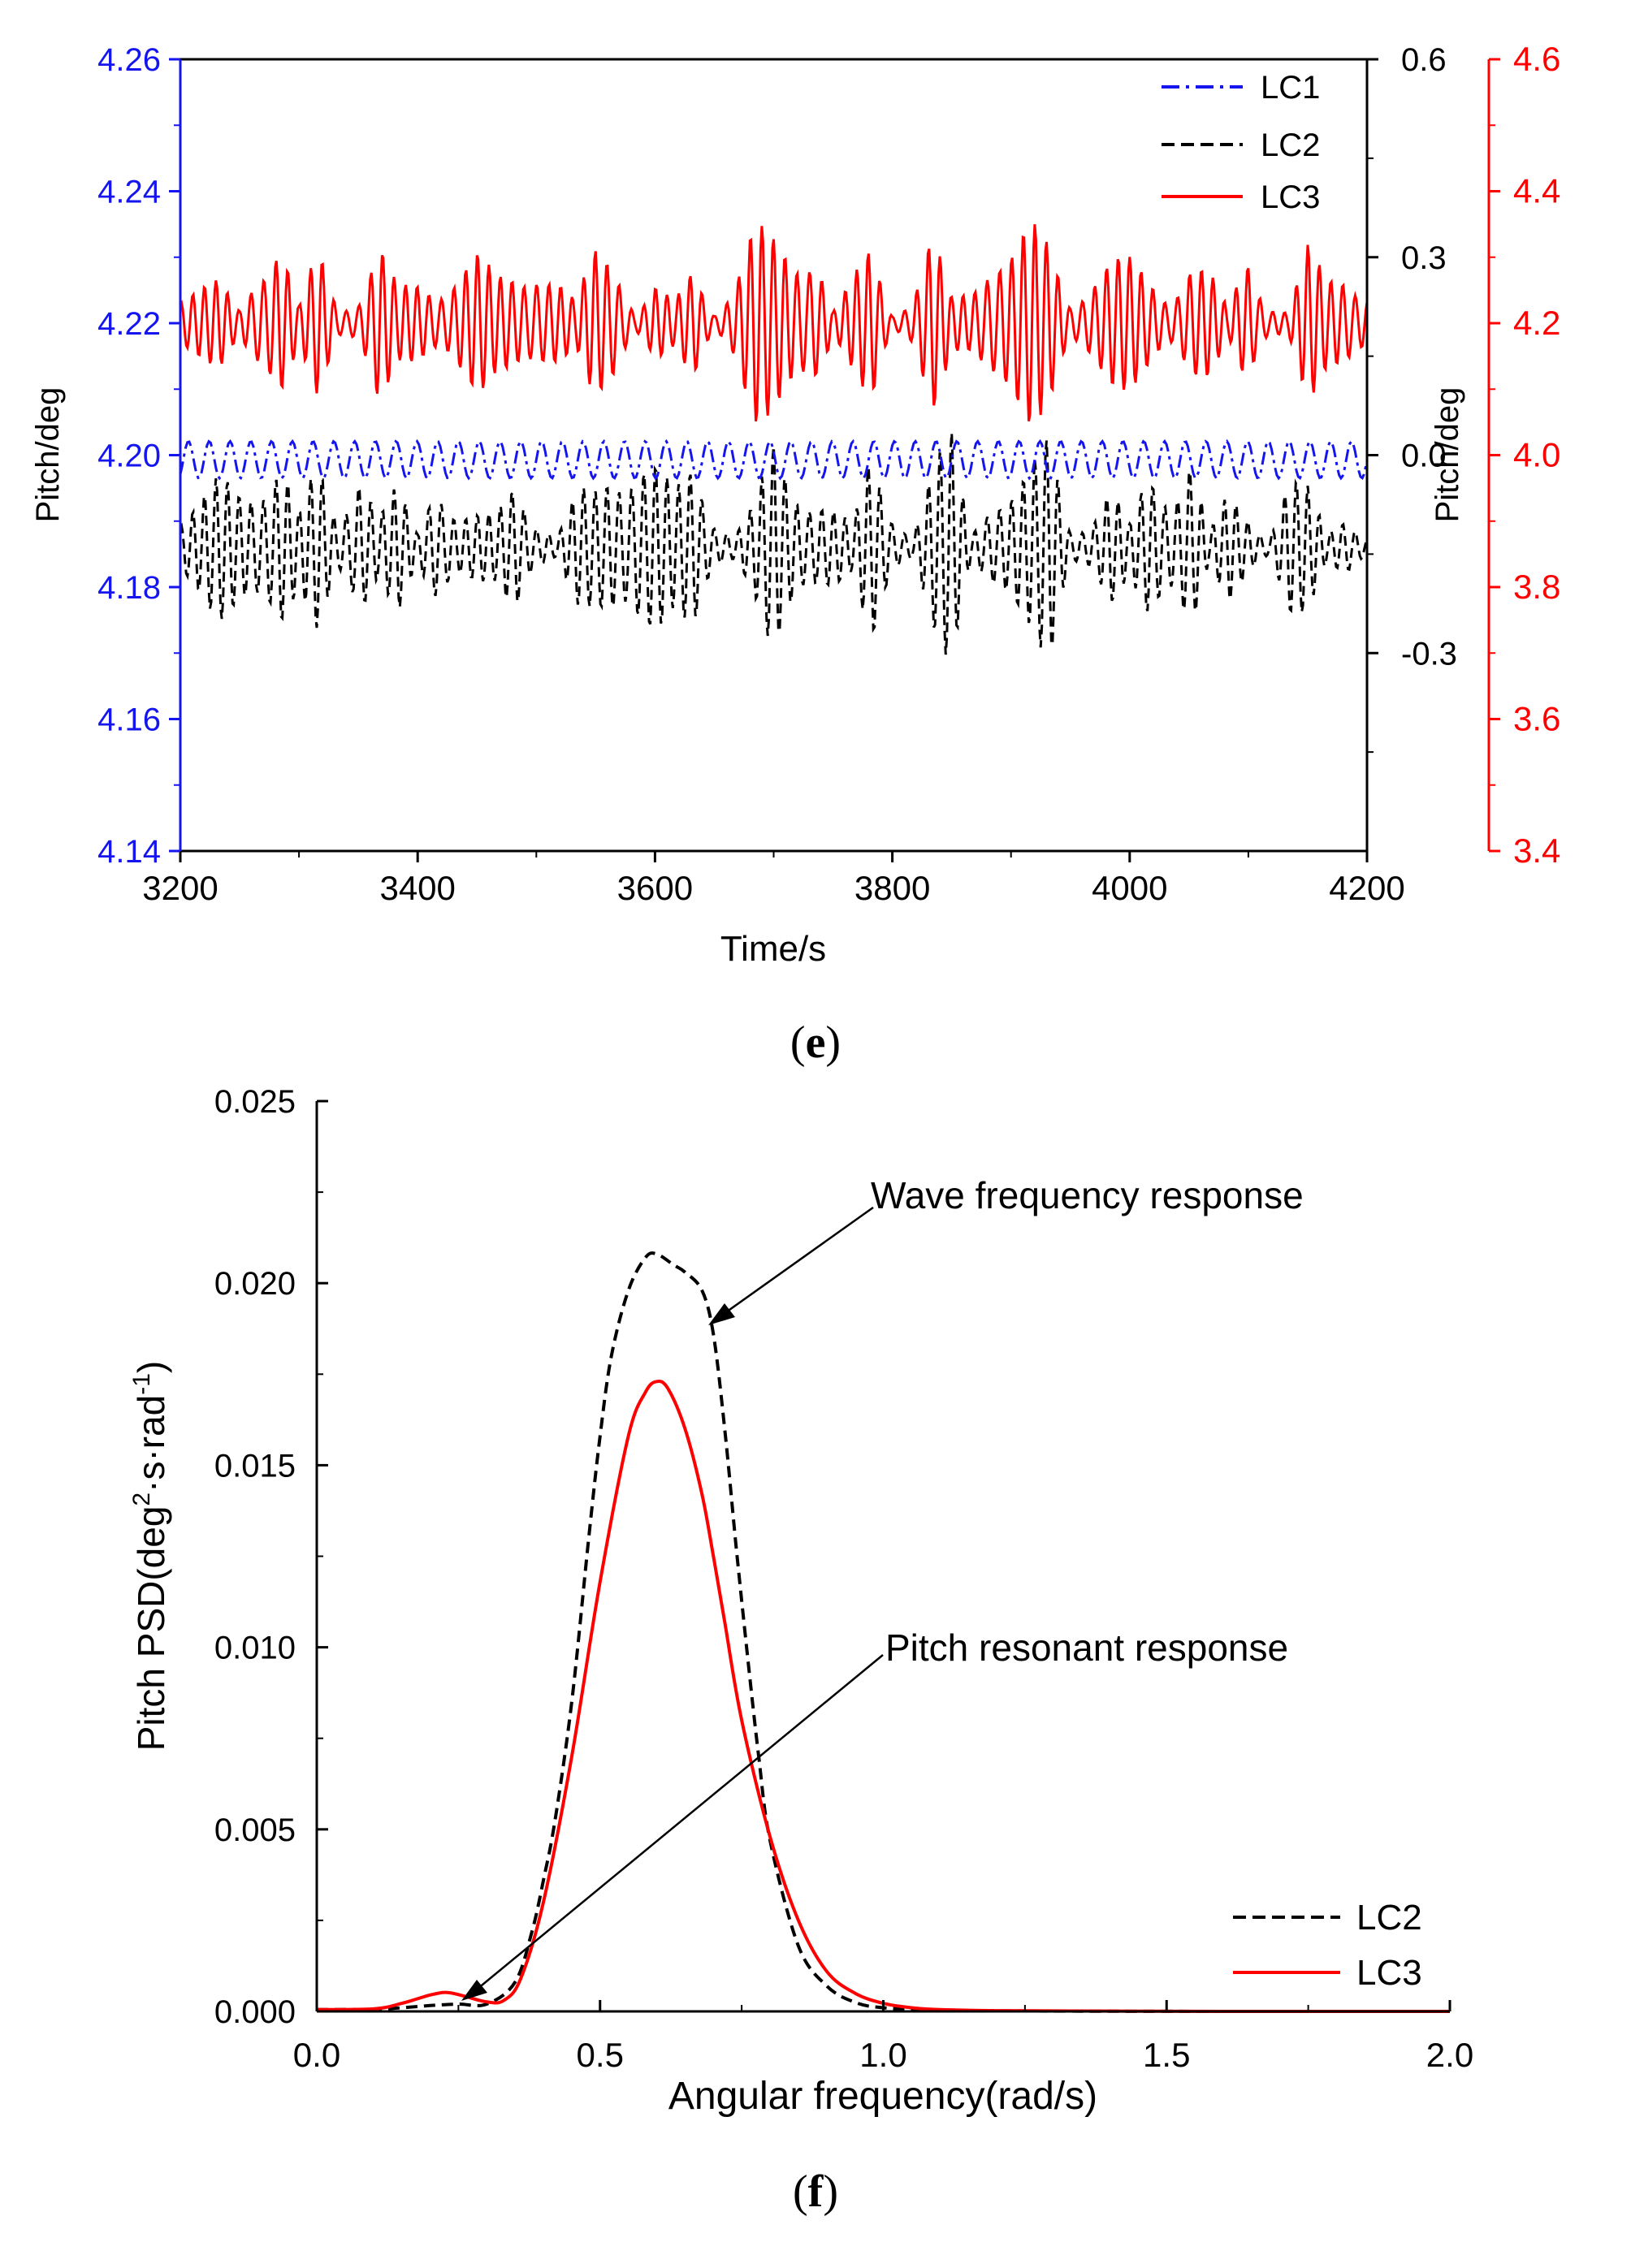 The height and width of the screenshot is (2268, 1631). Describe the element at coordinates (141, 1499) in the screenshot. I see `y-label-sup1: 2` at that location.